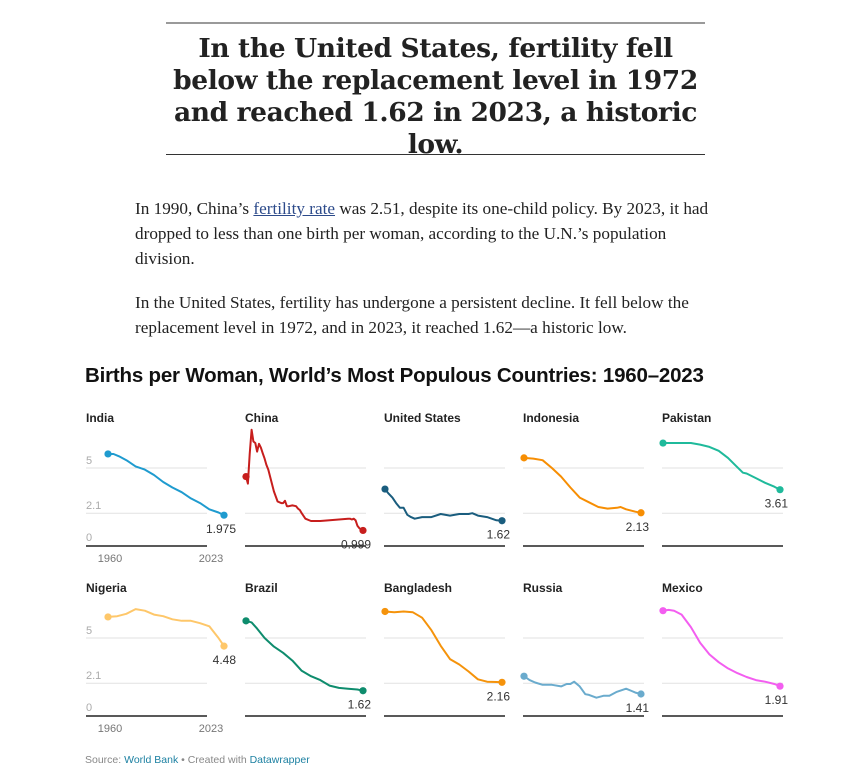 This screenshot has height=777, width=851. What do you see at coordinates (304, 655) in the screenshot?
I see `series-line-brazil` at bounding box center [304, 655].